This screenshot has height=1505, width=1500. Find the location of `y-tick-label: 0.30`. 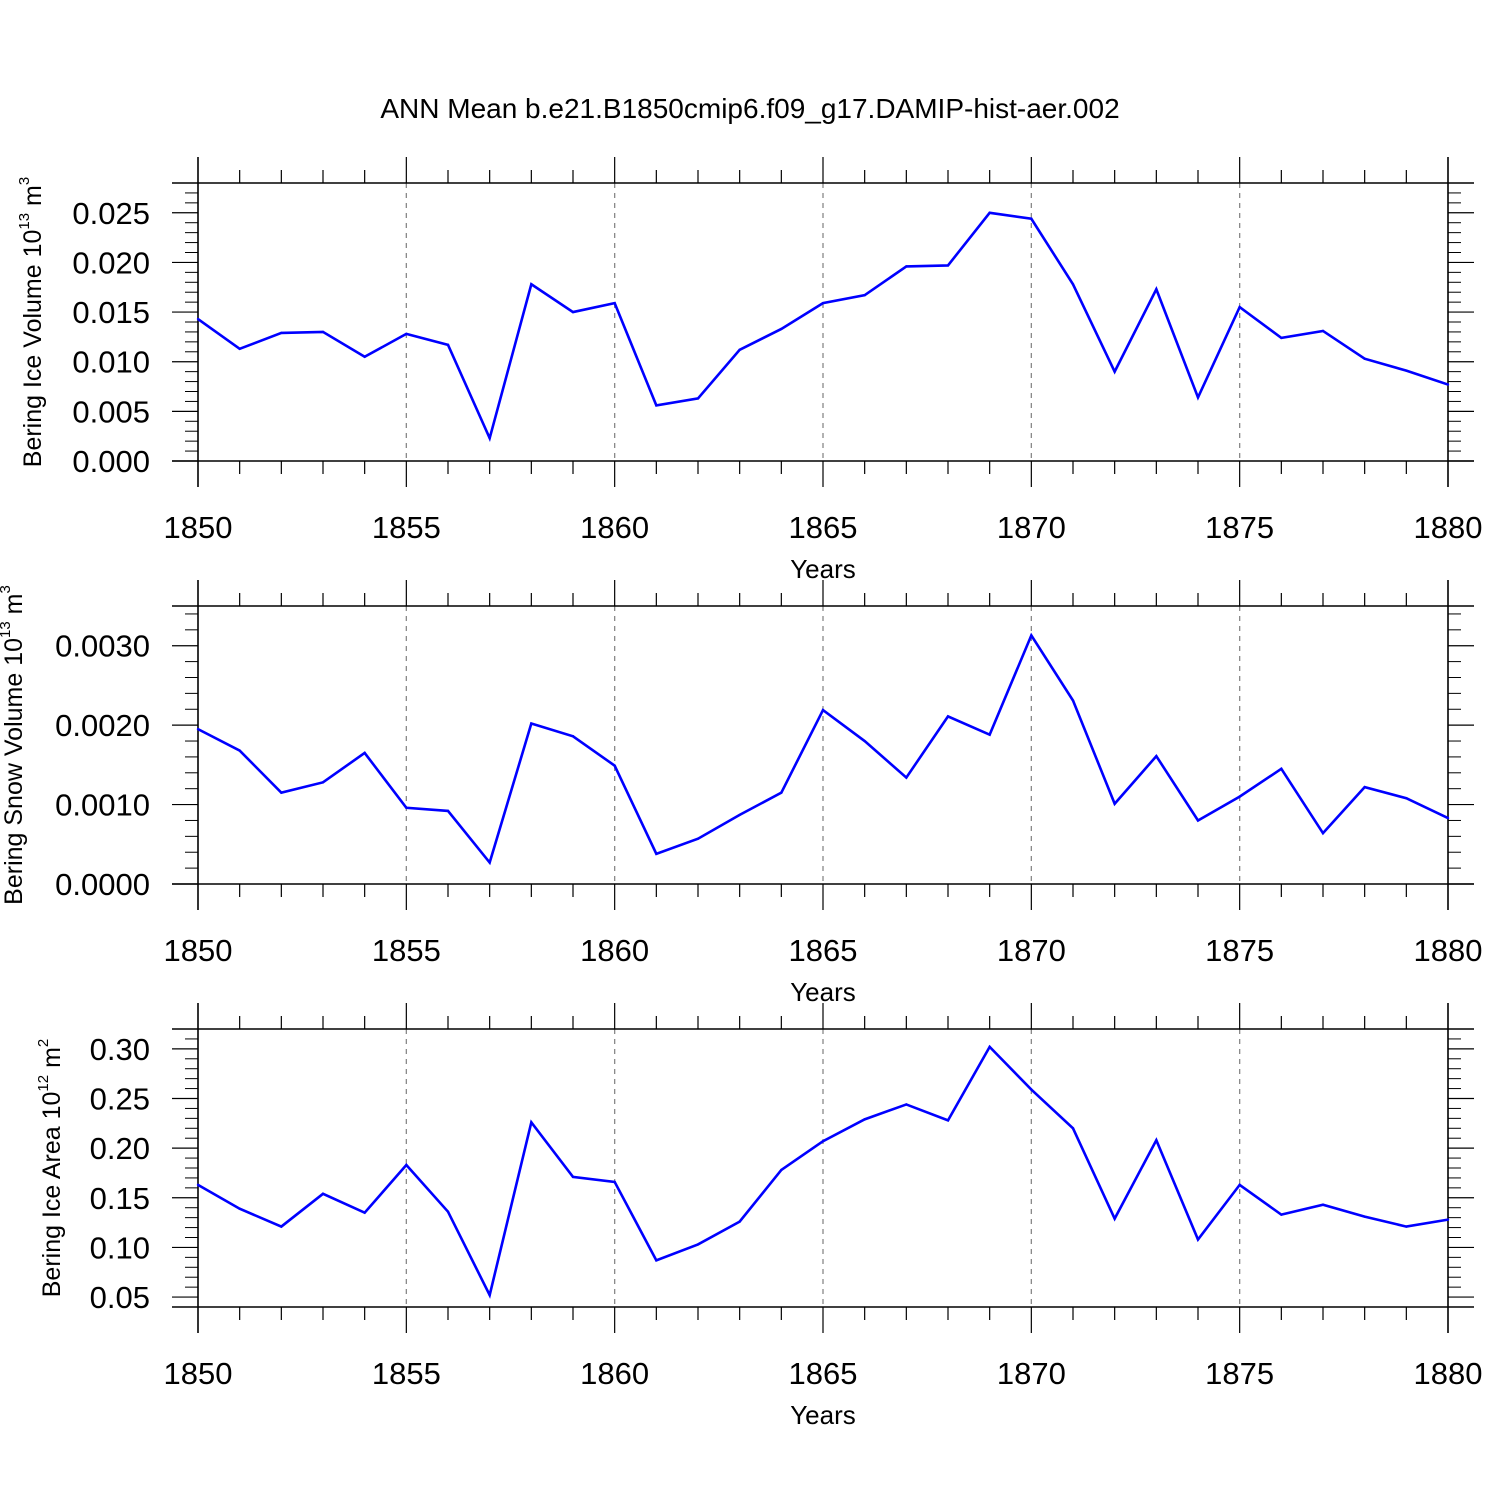

y-tick-label: 0.30 is located at coordinates (120, 1049).